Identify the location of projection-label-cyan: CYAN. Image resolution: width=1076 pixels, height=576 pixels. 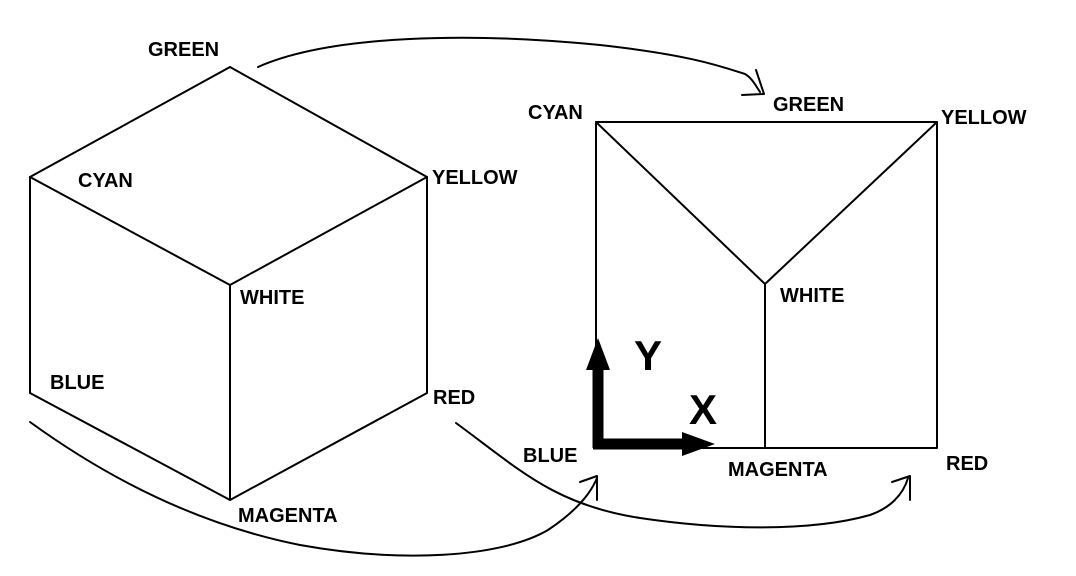
(555, 113).